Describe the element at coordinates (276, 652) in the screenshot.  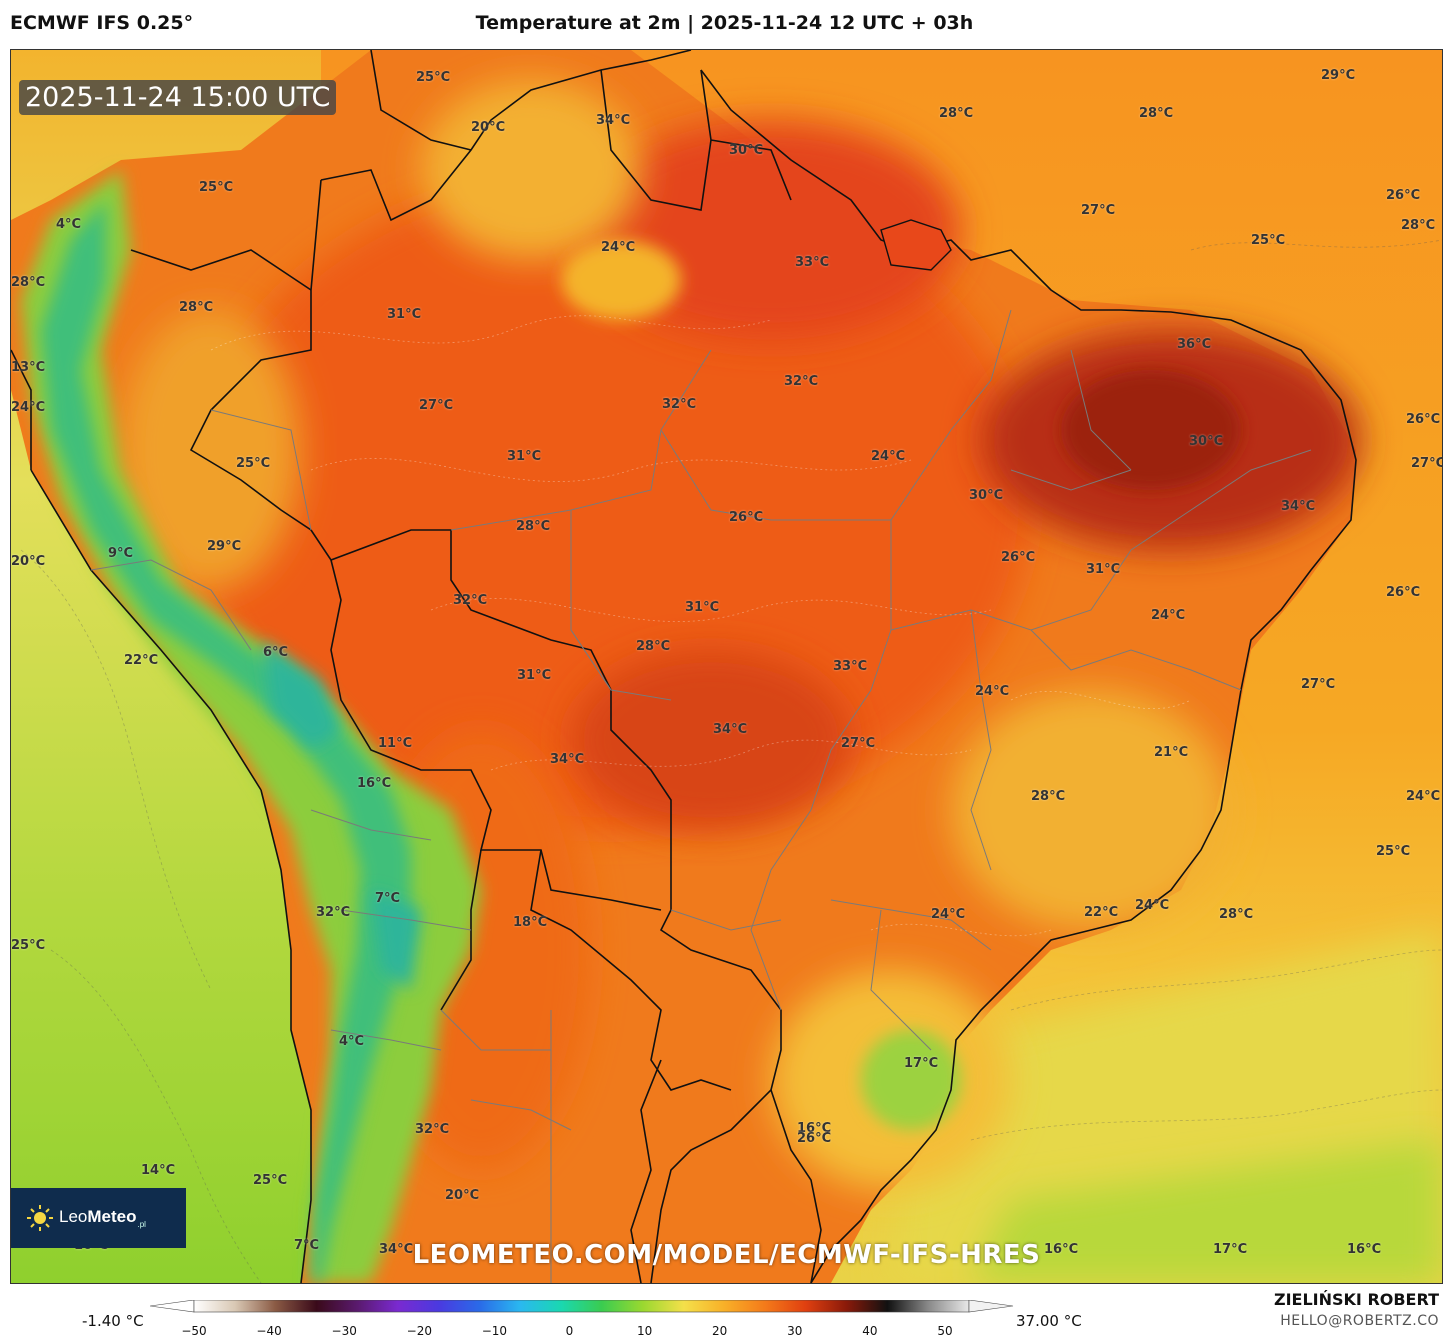
I see `temperature-label: 6°C` at that location.